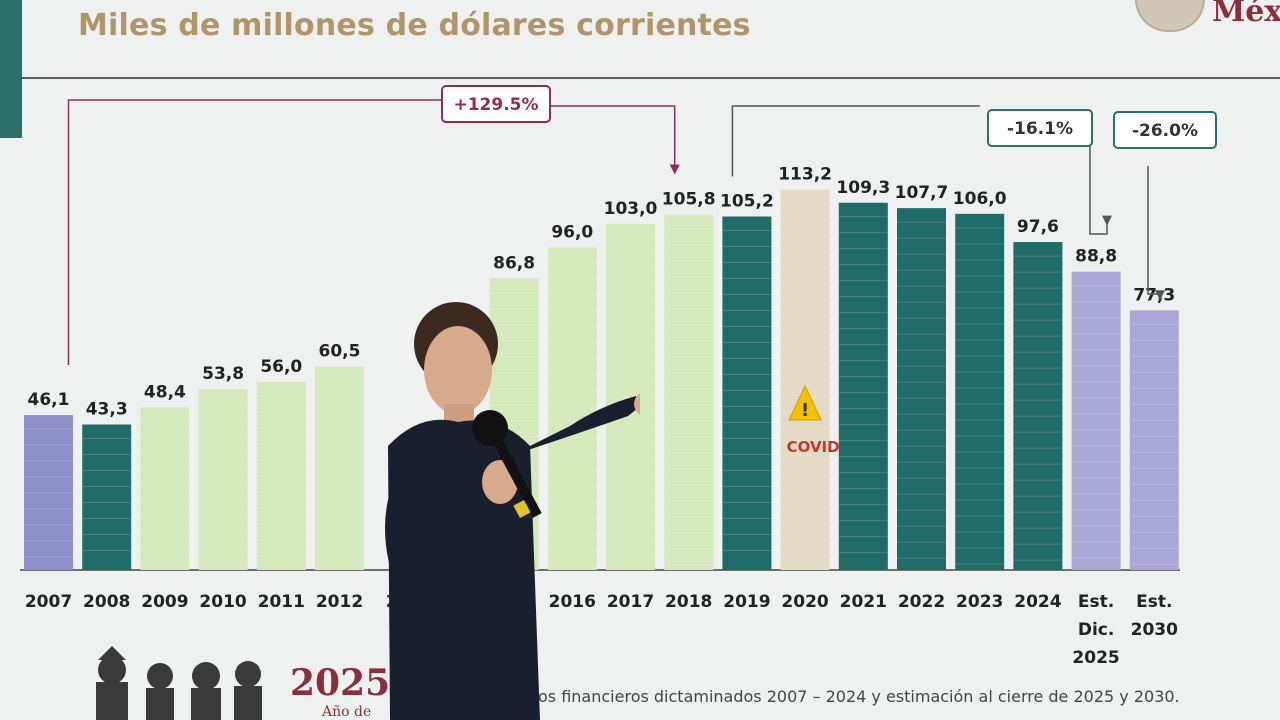 The width and height of the screenshot is (1280, 720). I want to click on data-label-17: 97,6, so click(1038, 227).